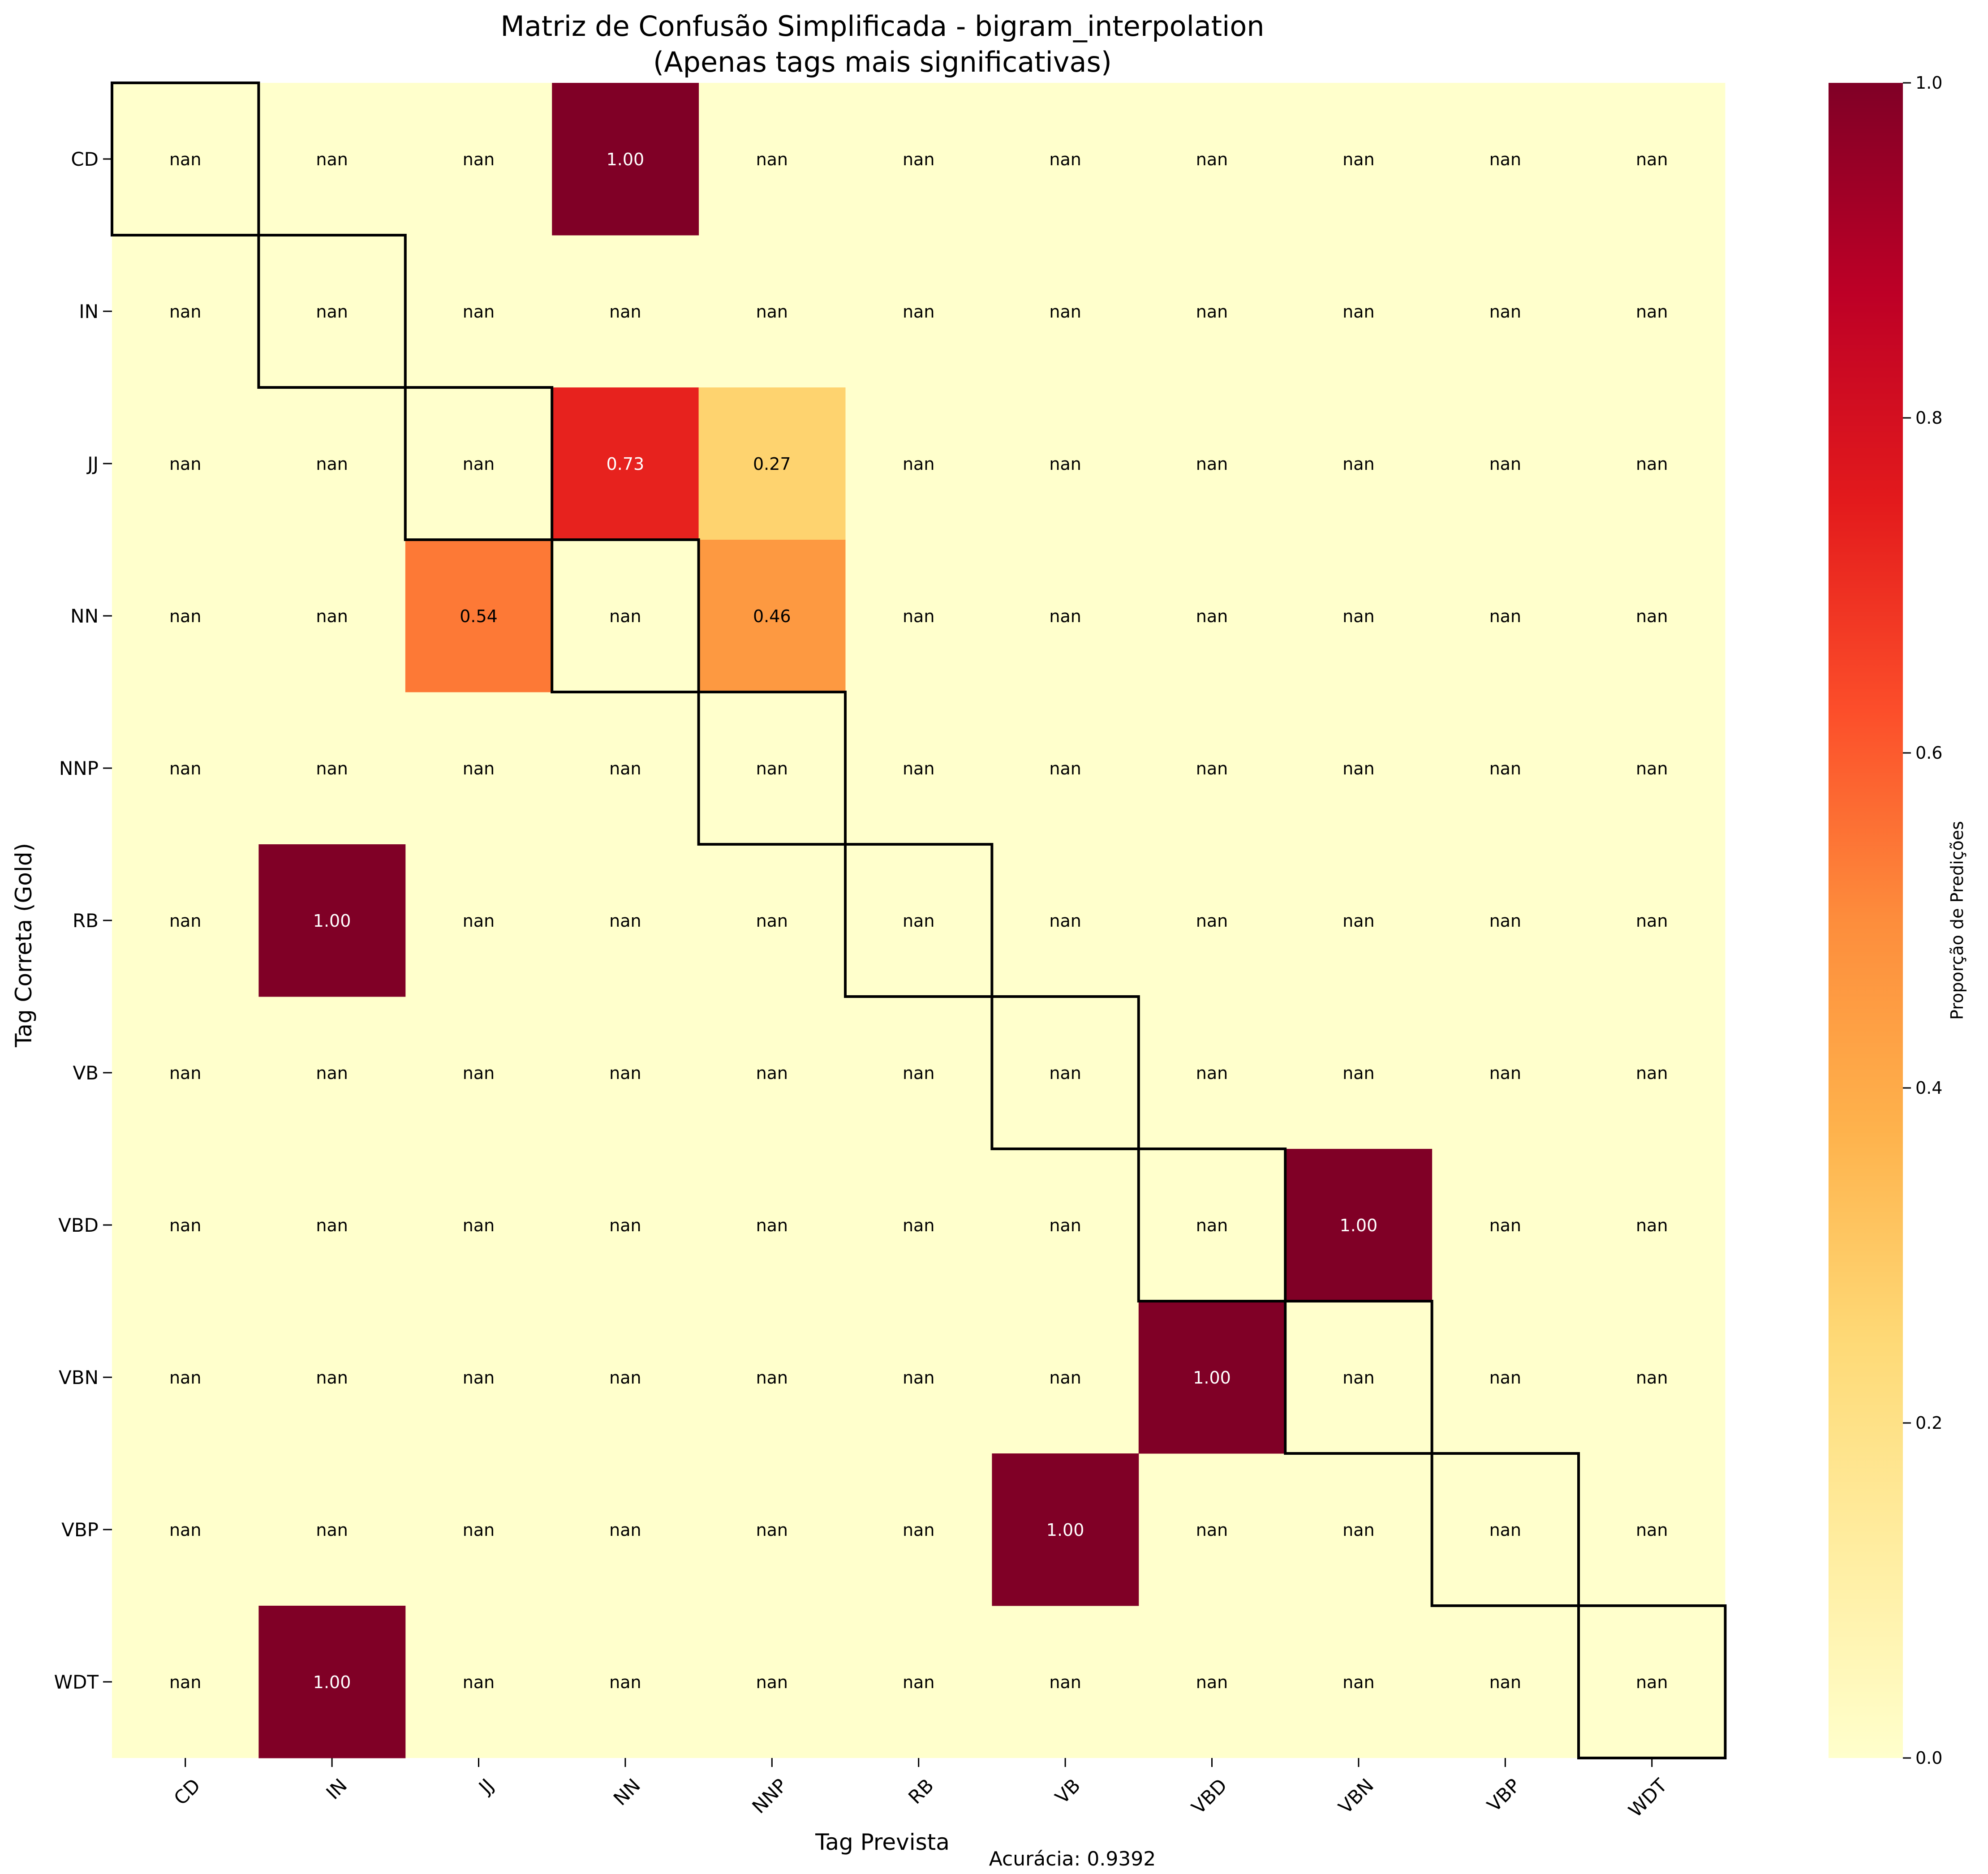 This screenshot has width=1988, height=1874. Describe the element at coordinates (1072, 1859) in the screenshot. I see `accuracy-footer: Acurácia: 0.9392` at that location.